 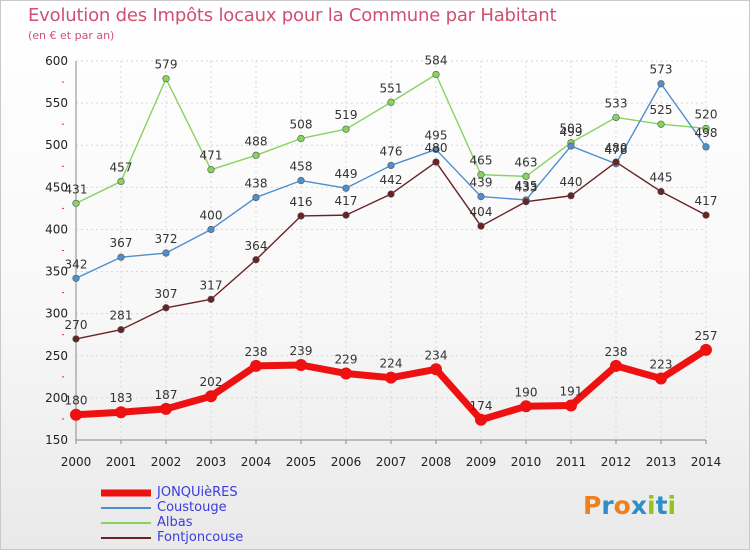 What do you see at coordinates (616, 462) in the screenshot?
I see `x-tick-label: 2012` at bounding box center [616, 462].